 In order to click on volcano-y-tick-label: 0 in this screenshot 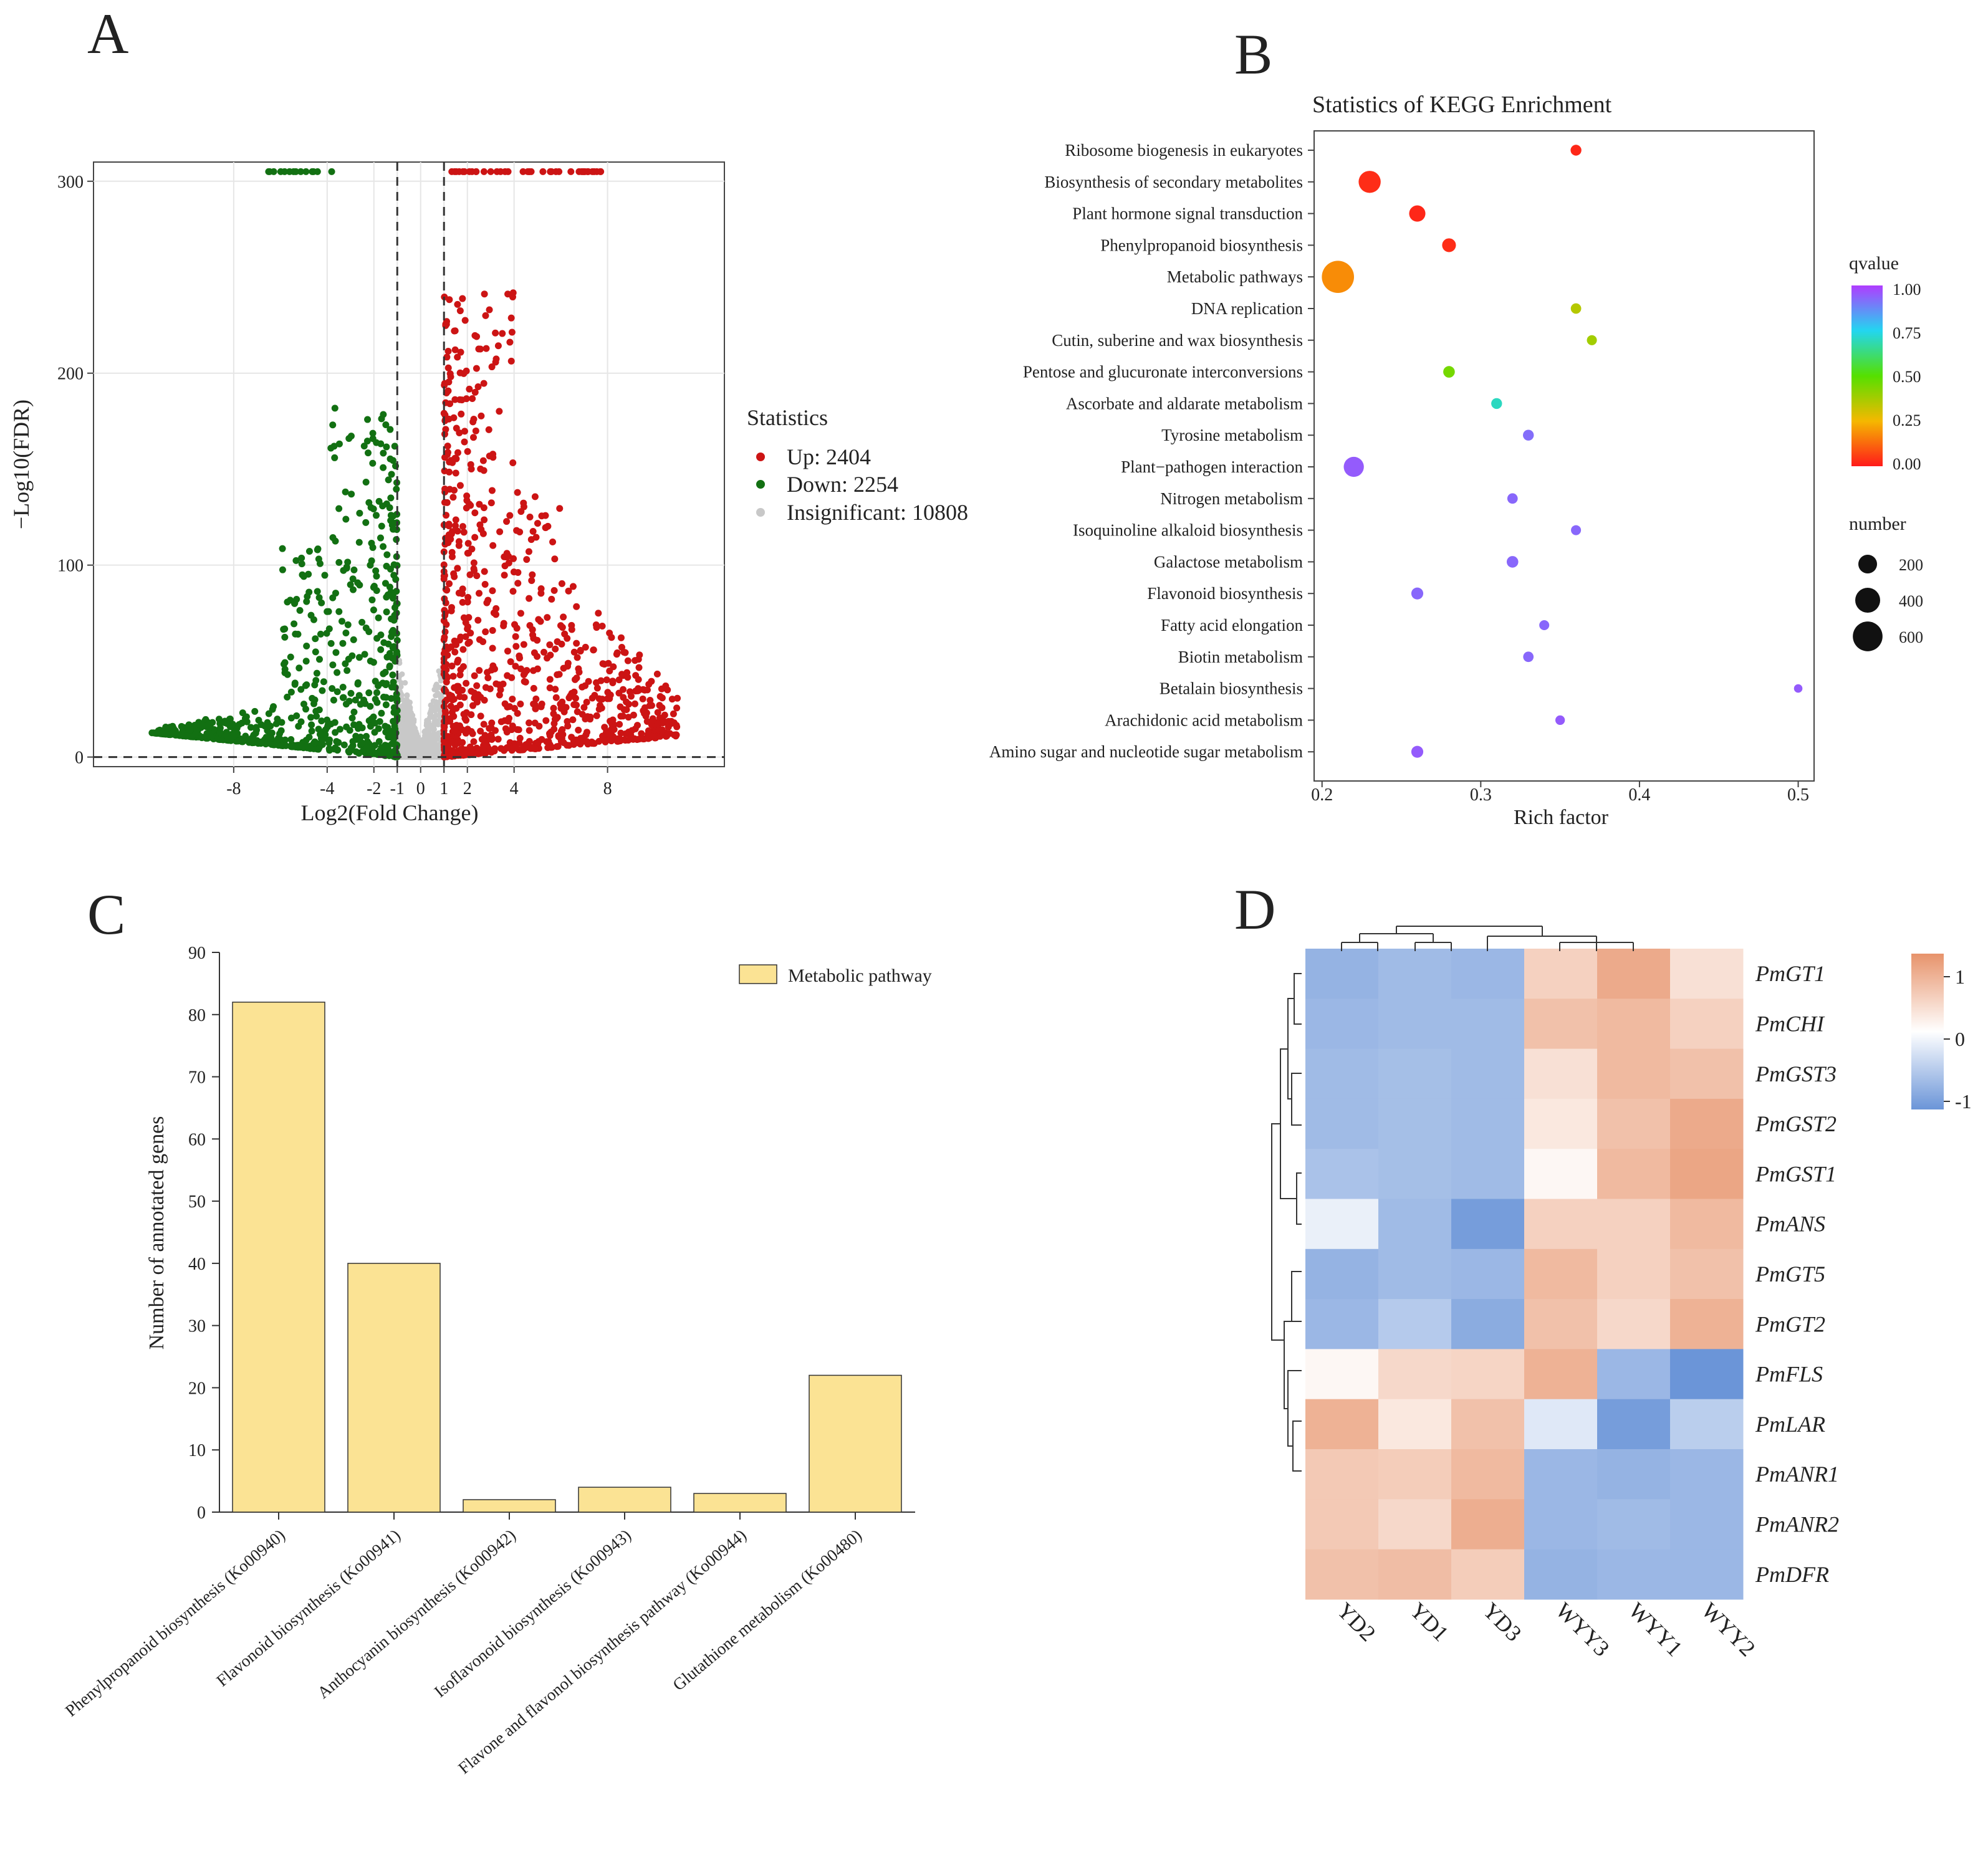, I will do `click(79, 758)`.